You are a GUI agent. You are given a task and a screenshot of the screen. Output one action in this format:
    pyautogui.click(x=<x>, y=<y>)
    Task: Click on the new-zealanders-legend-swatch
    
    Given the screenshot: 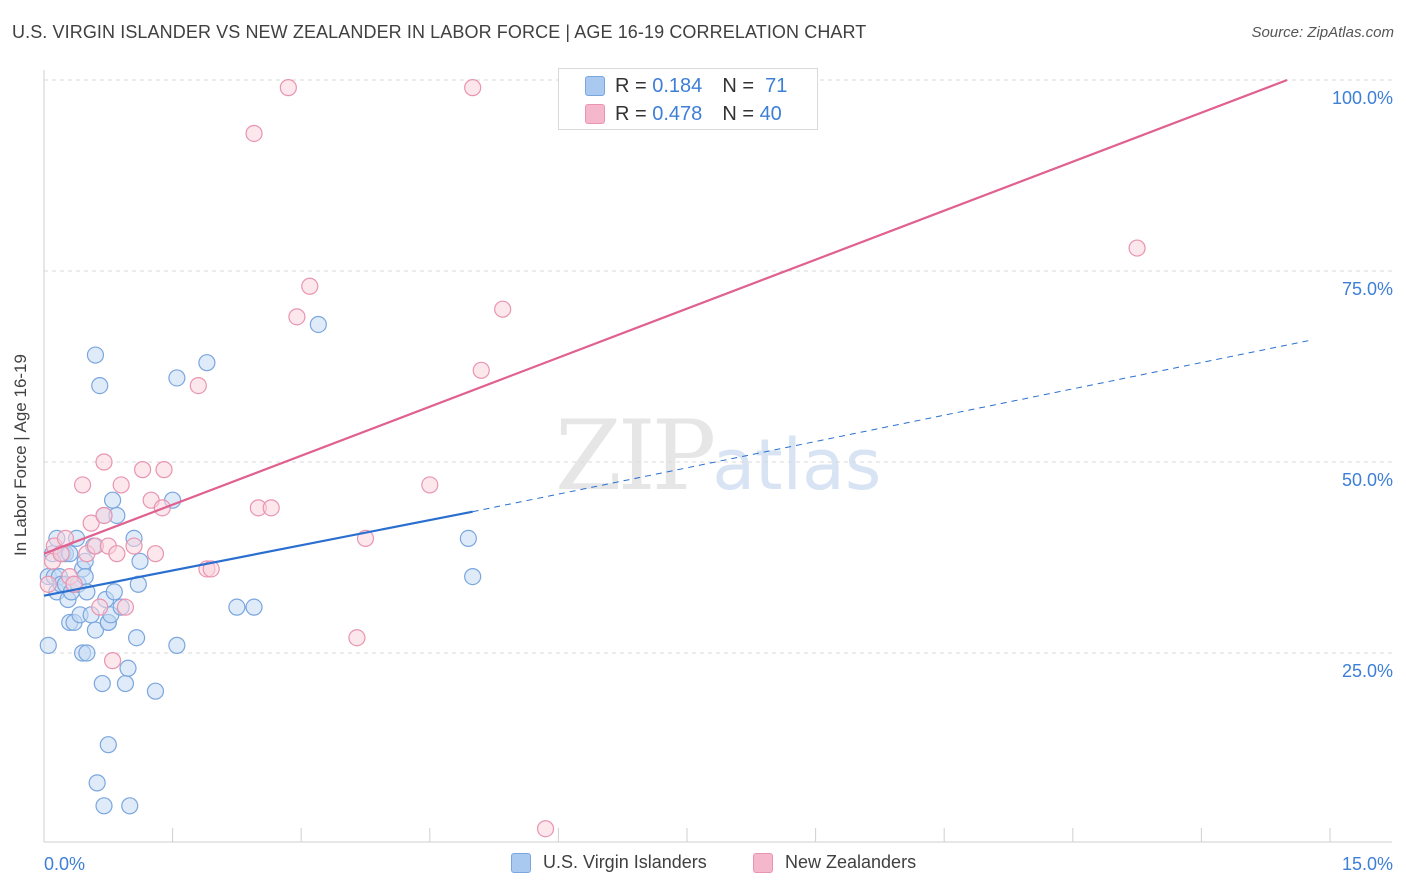 What is the action you would take?
    pyautogui.click(x=763, y=862)
    